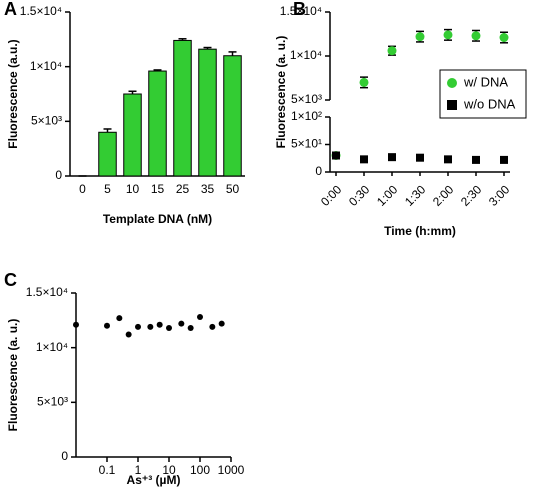 The image size is (534, 491). Describe the element at coordinates (157, 219) in the screenshot. I see `x-axis-label: Template DNA (nM)` at that location.